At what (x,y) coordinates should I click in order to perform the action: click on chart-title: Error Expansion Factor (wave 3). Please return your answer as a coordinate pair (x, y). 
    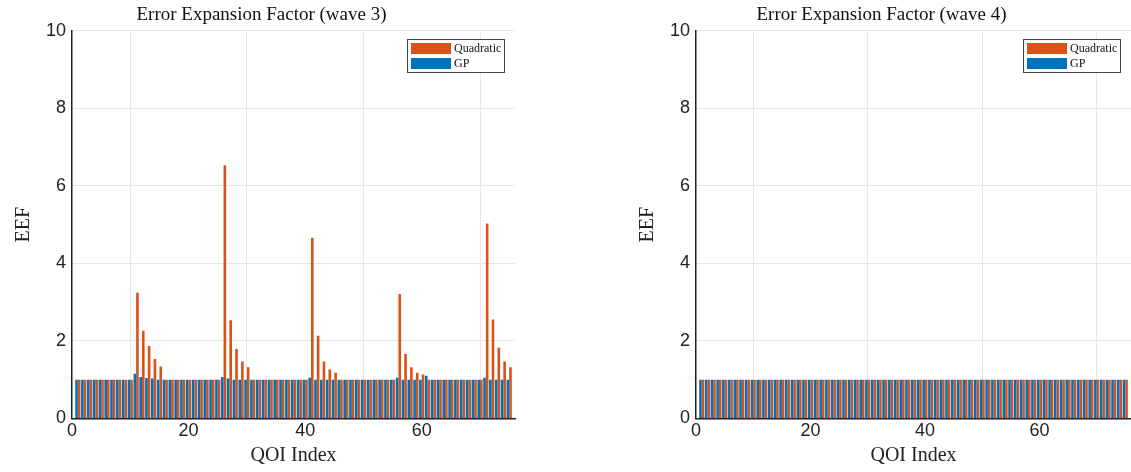
    Looking at the image, I should click on (261, 14).